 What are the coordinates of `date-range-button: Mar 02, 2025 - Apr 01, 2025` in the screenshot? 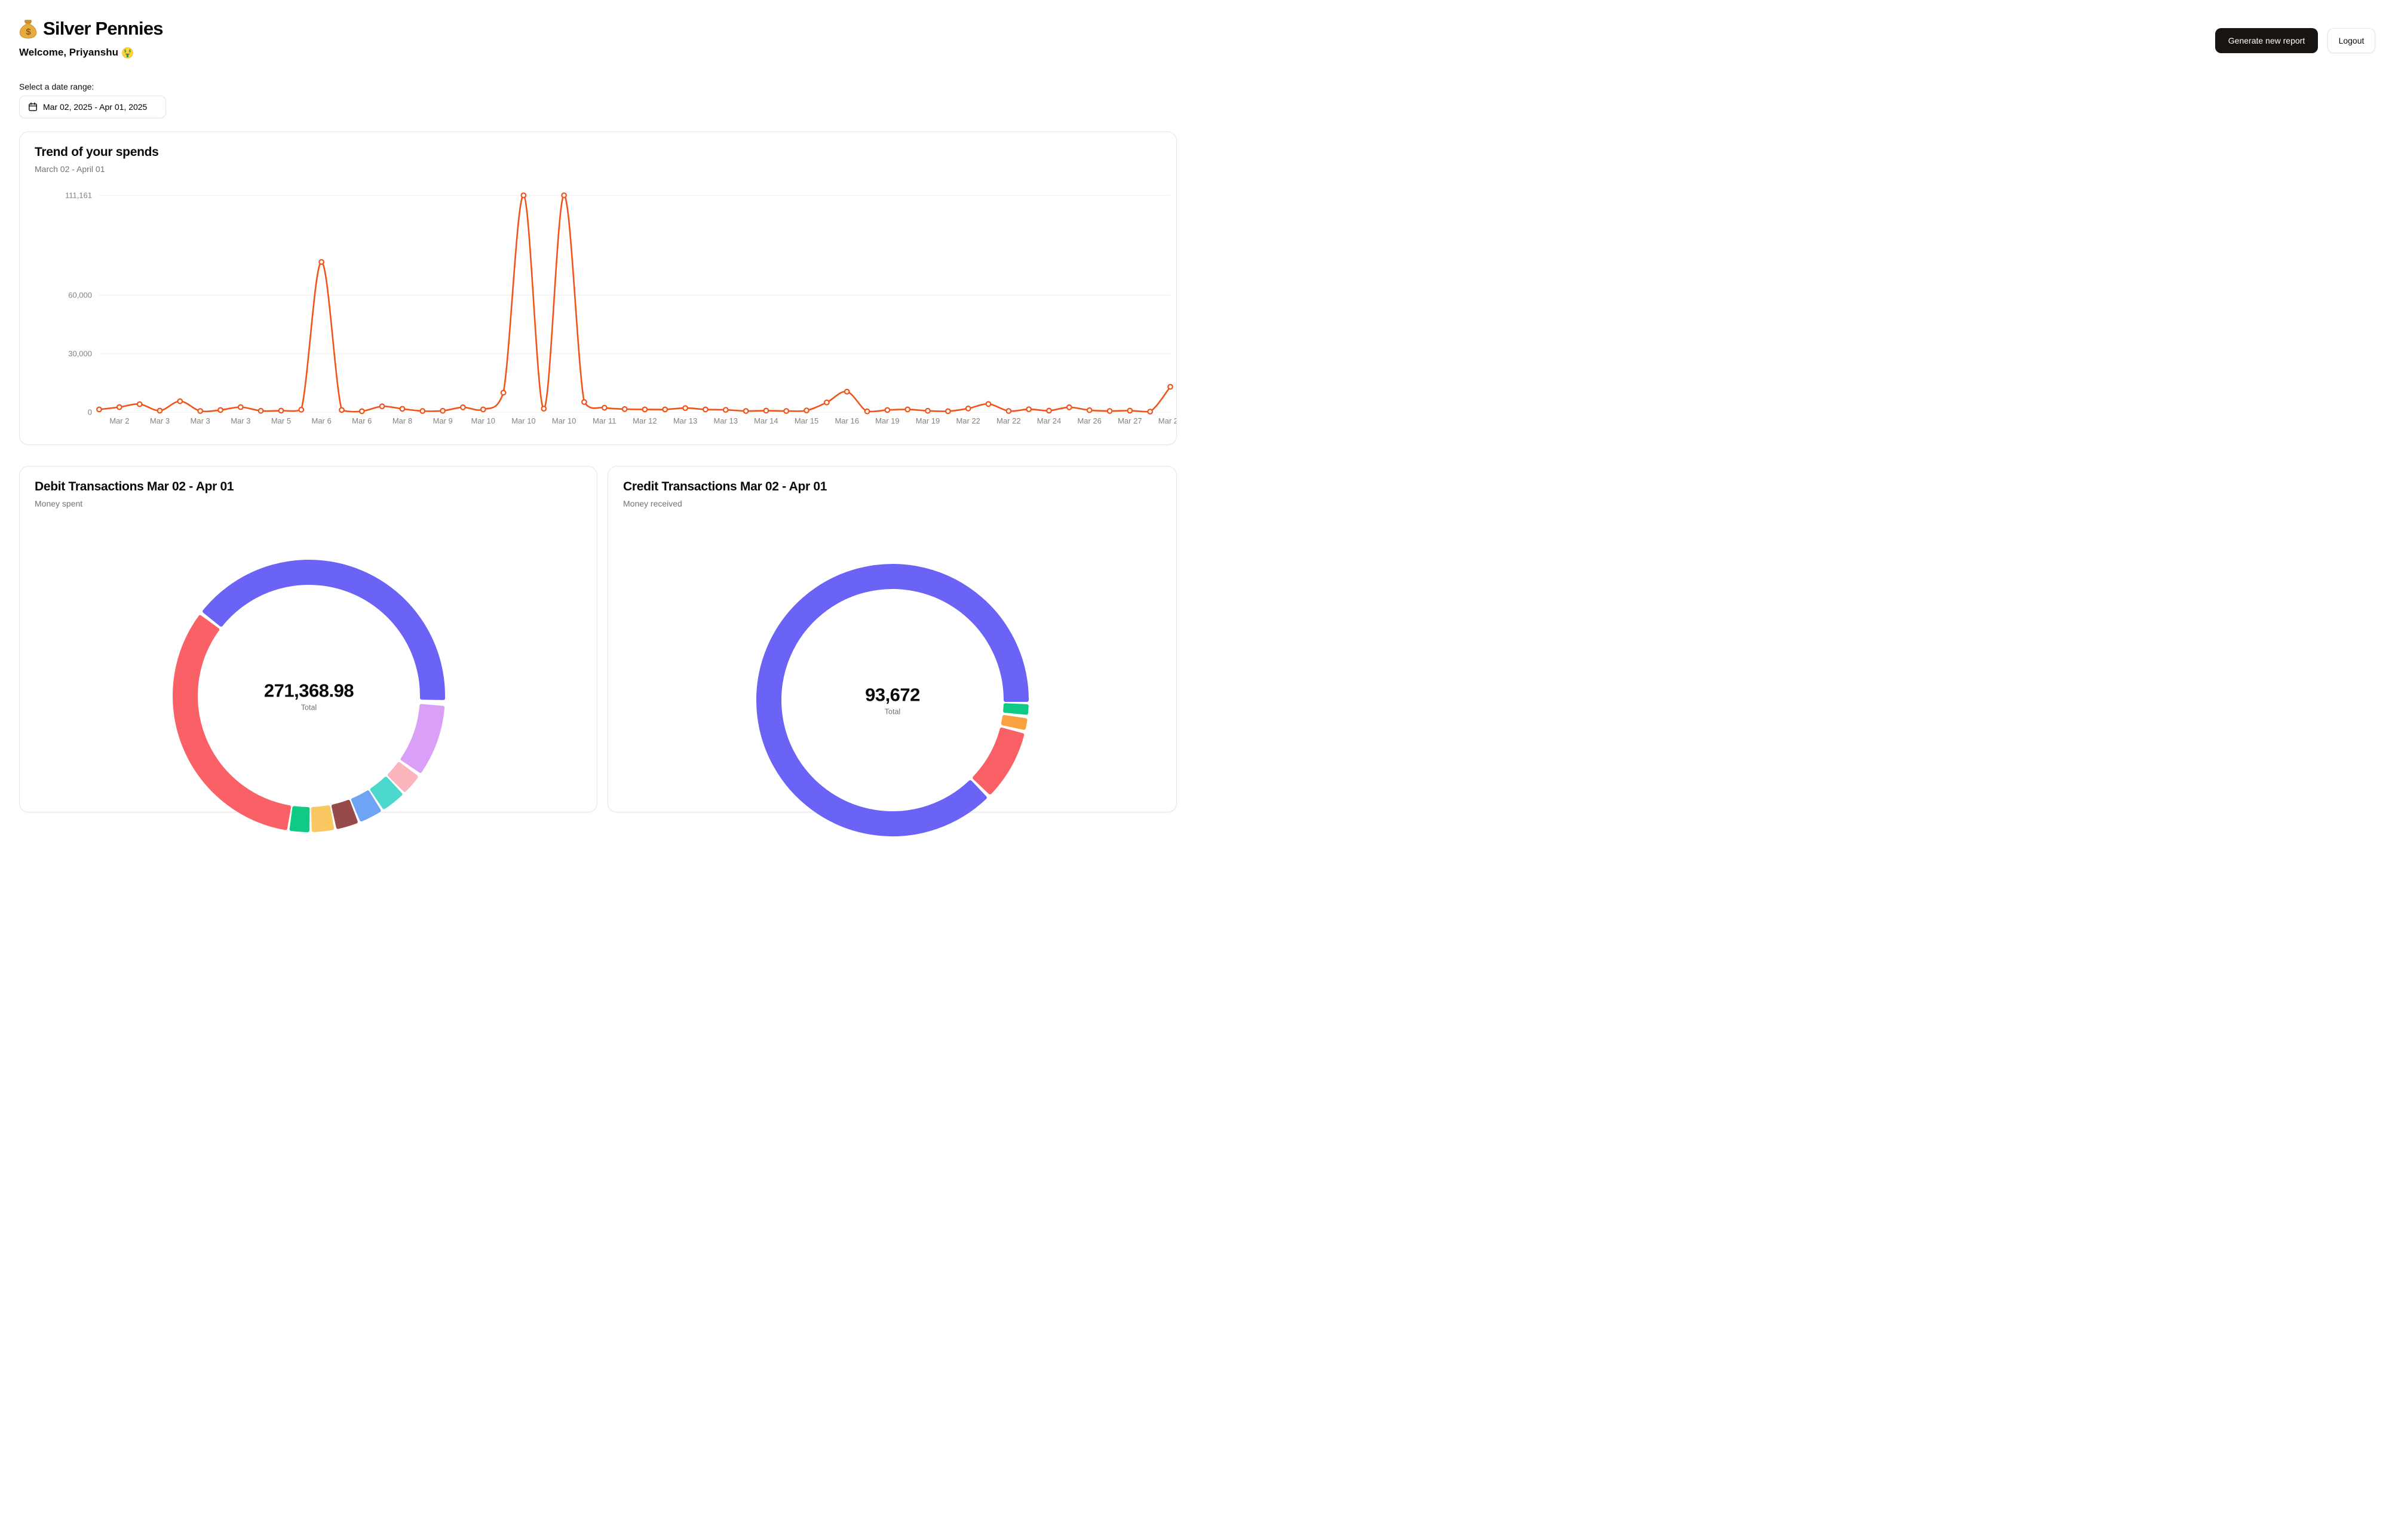 It's located at (93, 107).